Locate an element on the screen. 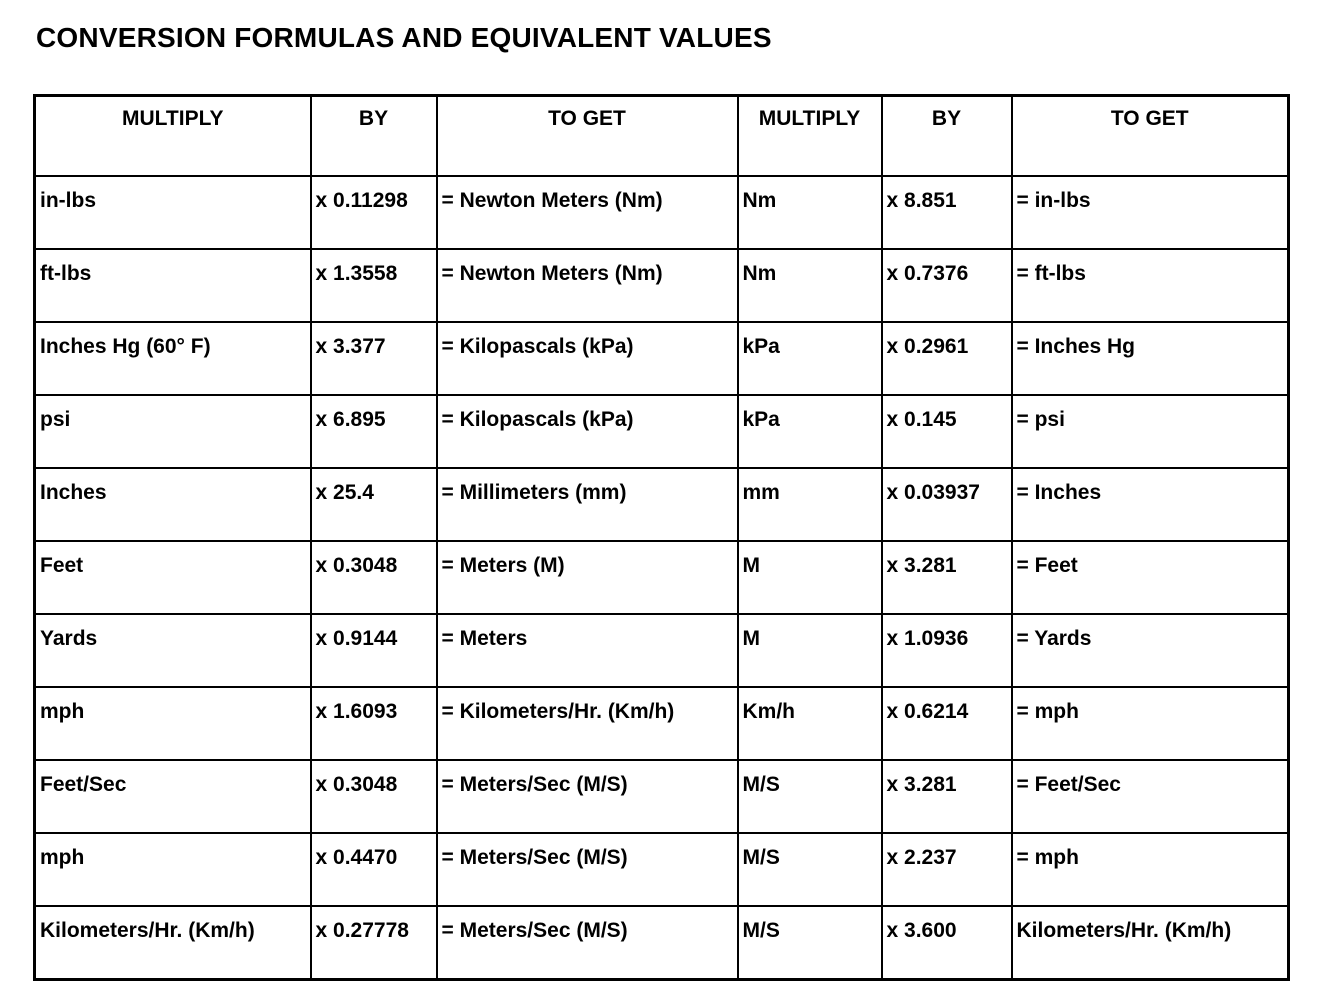 The image size is (1328, 984). table-cell: Yards is located at coordinates (172, 650).